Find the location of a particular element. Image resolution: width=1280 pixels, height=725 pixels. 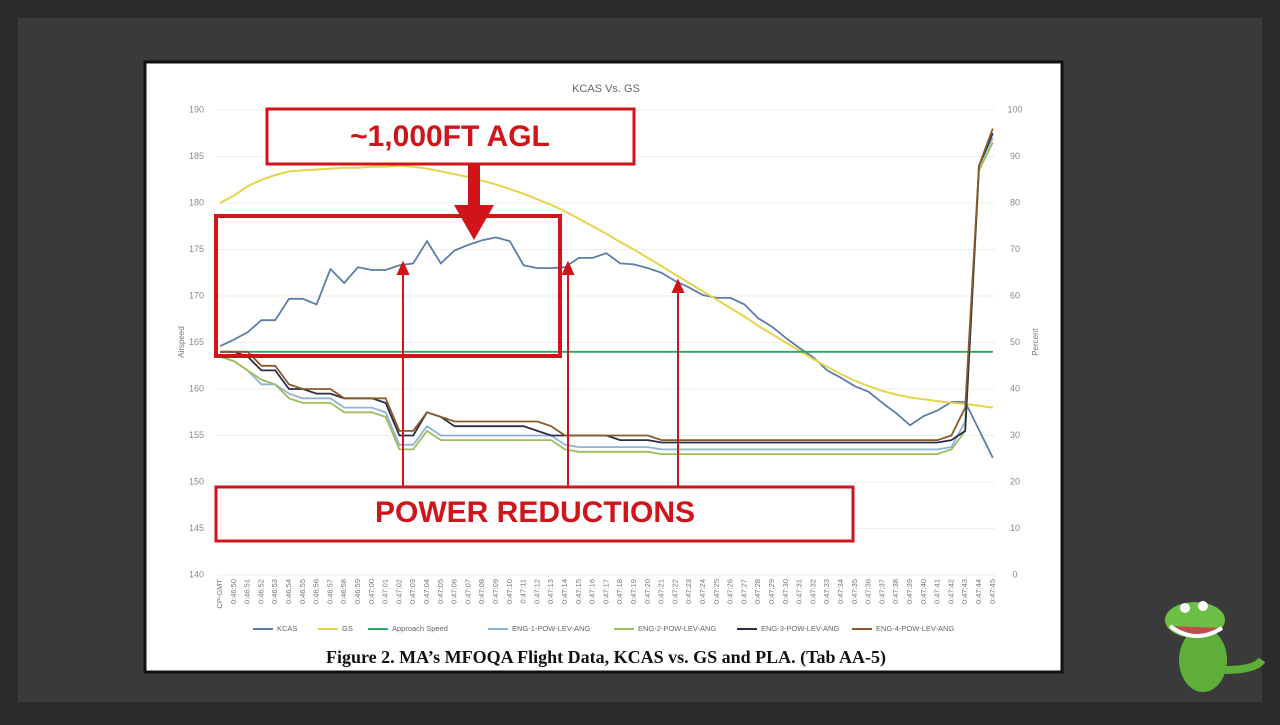

x-tick-label: 0:47:07 is located at coordinates (467, 591).